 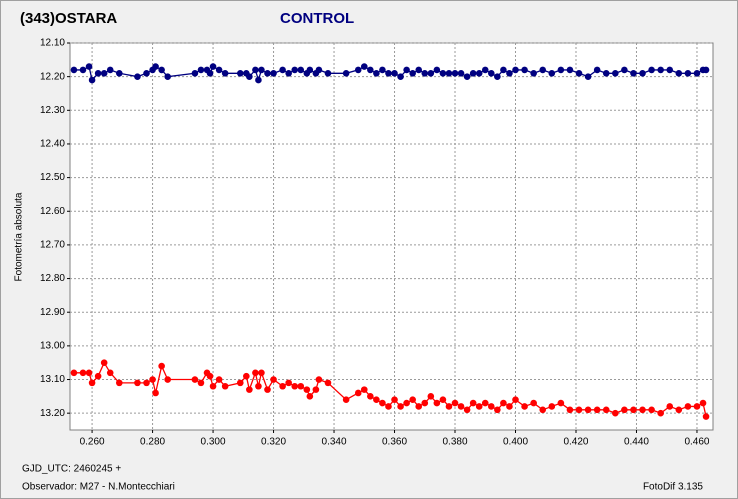 I want to click on x-tick-label: 0.460, so click(x=696, y=442).